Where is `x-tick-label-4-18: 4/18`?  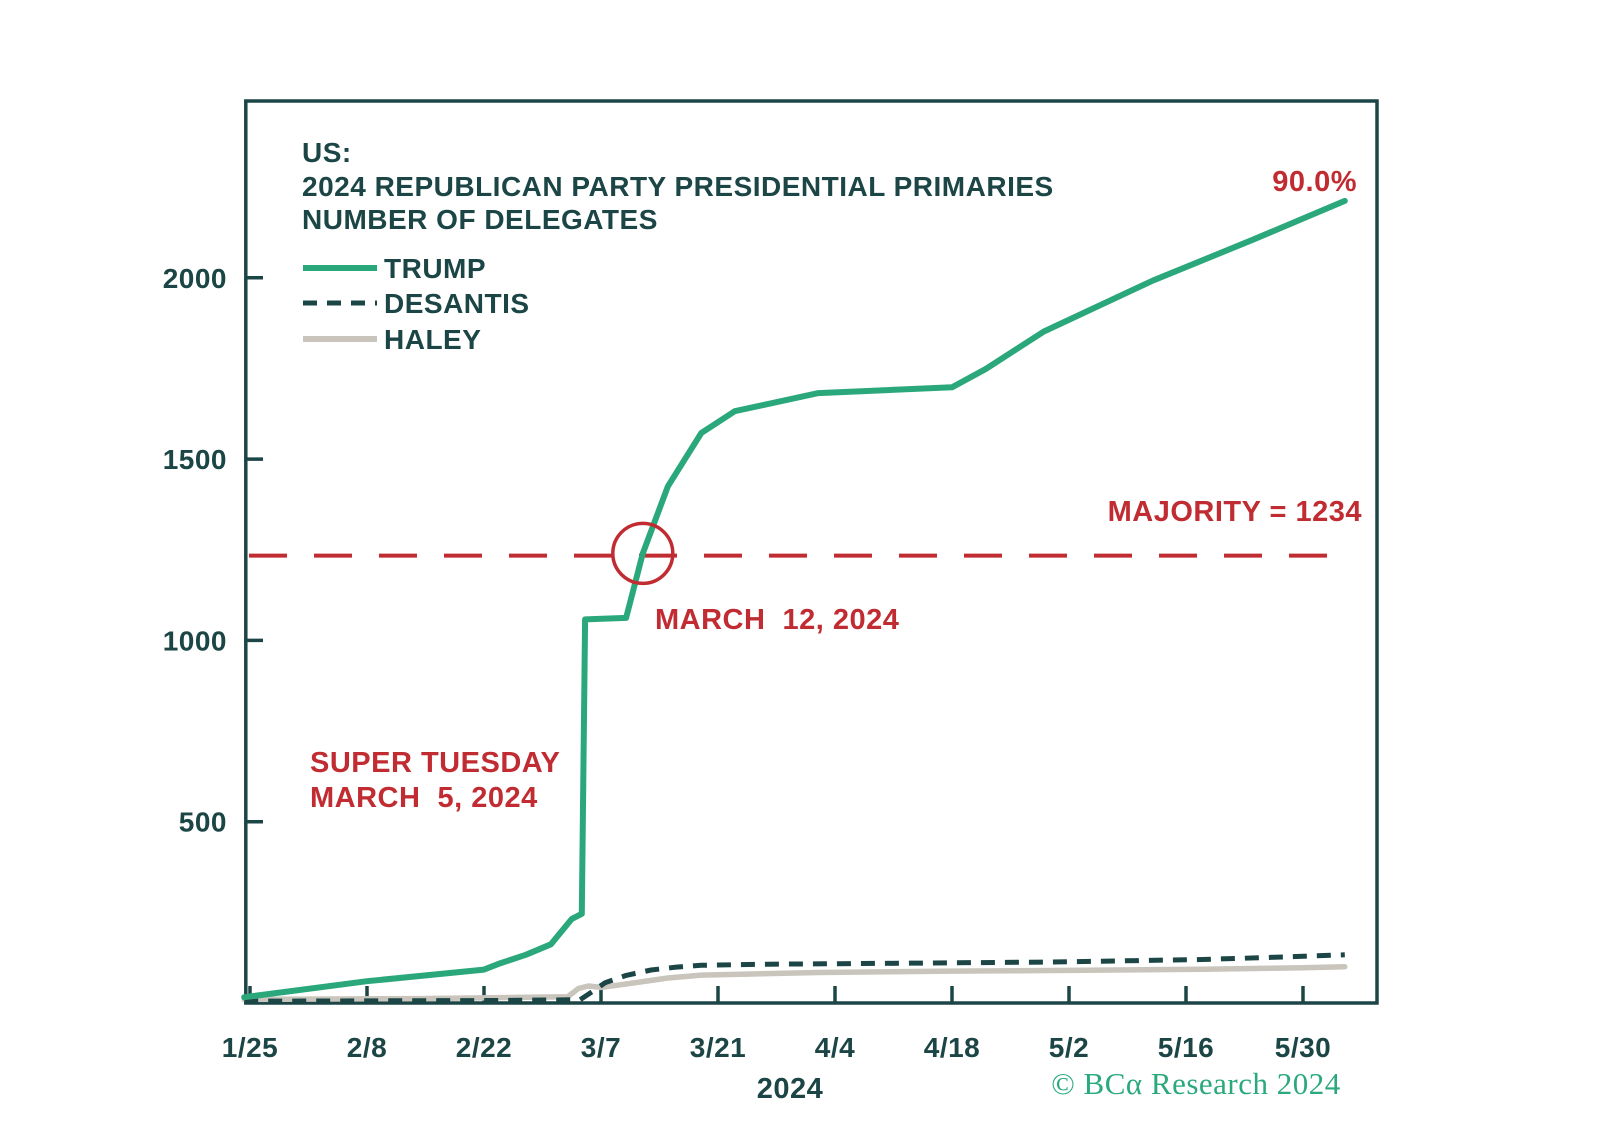 x-tick-label-4-18: 4/18 is located at coordinates (952, 1047).